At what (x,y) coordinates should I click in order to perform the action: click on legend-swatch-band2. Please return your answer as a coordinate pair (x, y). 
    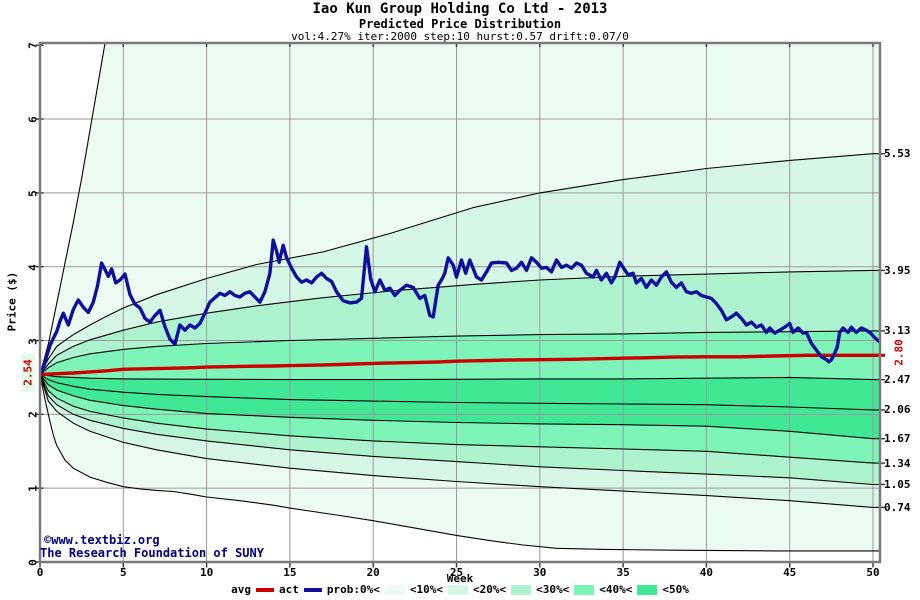
    Looking at the image, I should click on (457, 589).